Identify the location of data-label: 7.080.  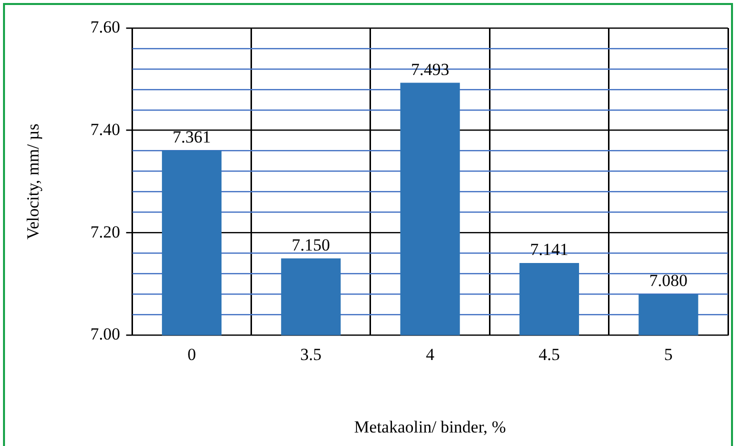
(668, 280).